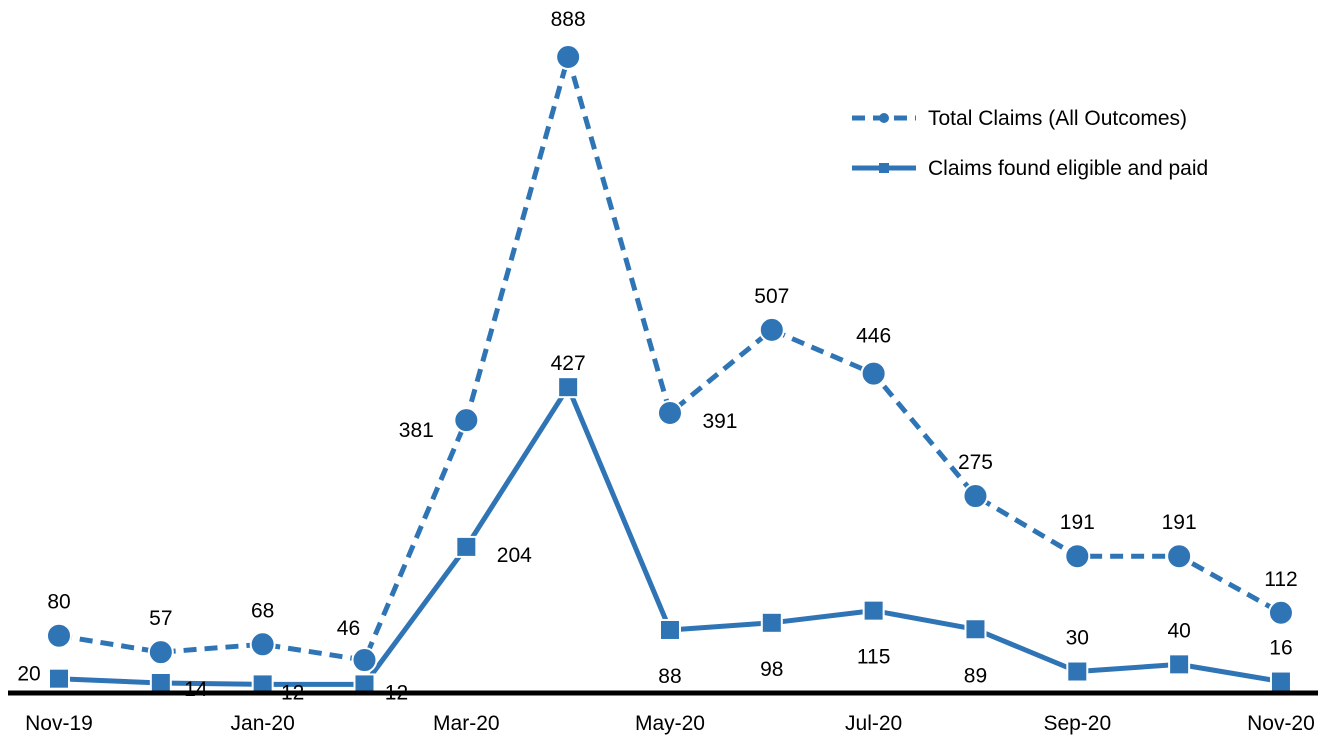 Image resolution: width=1326 pixels, height=740 pixels. I want to click on data-label-total-dec-19: 57, so click(160, 618).